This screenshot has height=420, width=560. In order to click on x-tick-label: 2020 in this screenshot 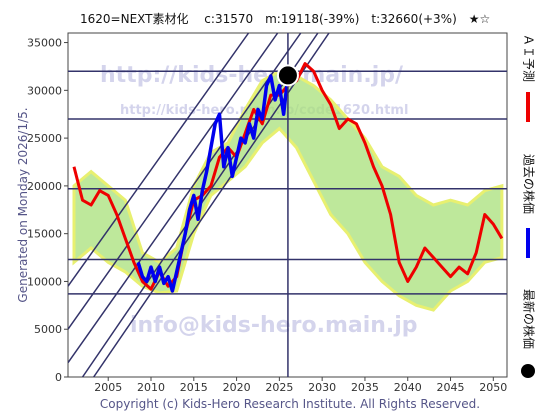, I will do `click(237, 387)`.